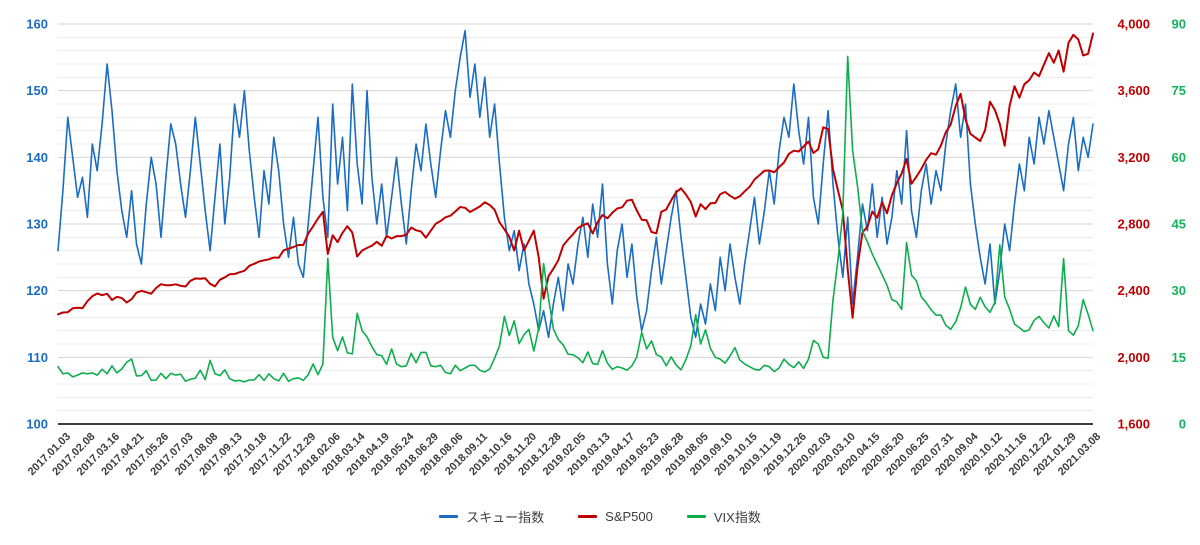 The height and width of the screenshot is (545, 1200). What do you see at coordinates (588, 516) in the screenshot?
I see `sp500-line-swatch-icon` at bounding box center [588, 516].